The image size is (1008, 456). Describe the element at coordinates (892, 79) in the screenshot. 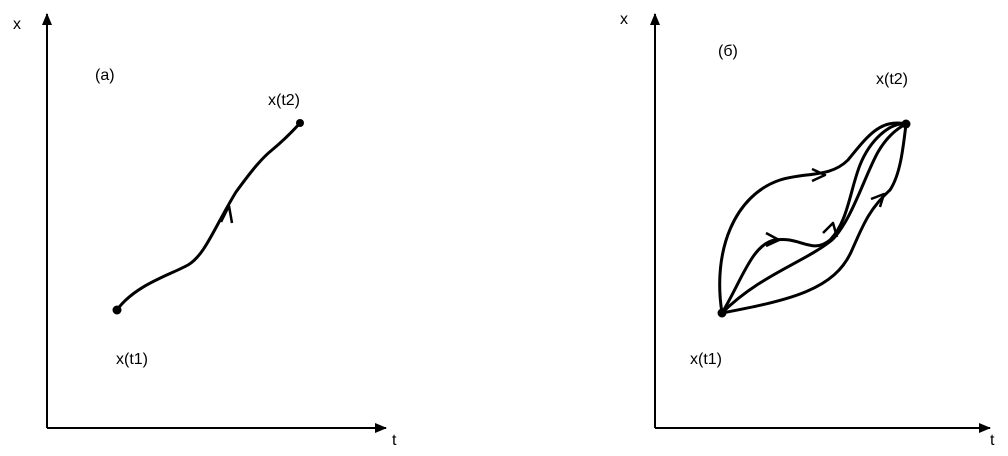

I see `panel-b-end-label: x(t2)` at that location.